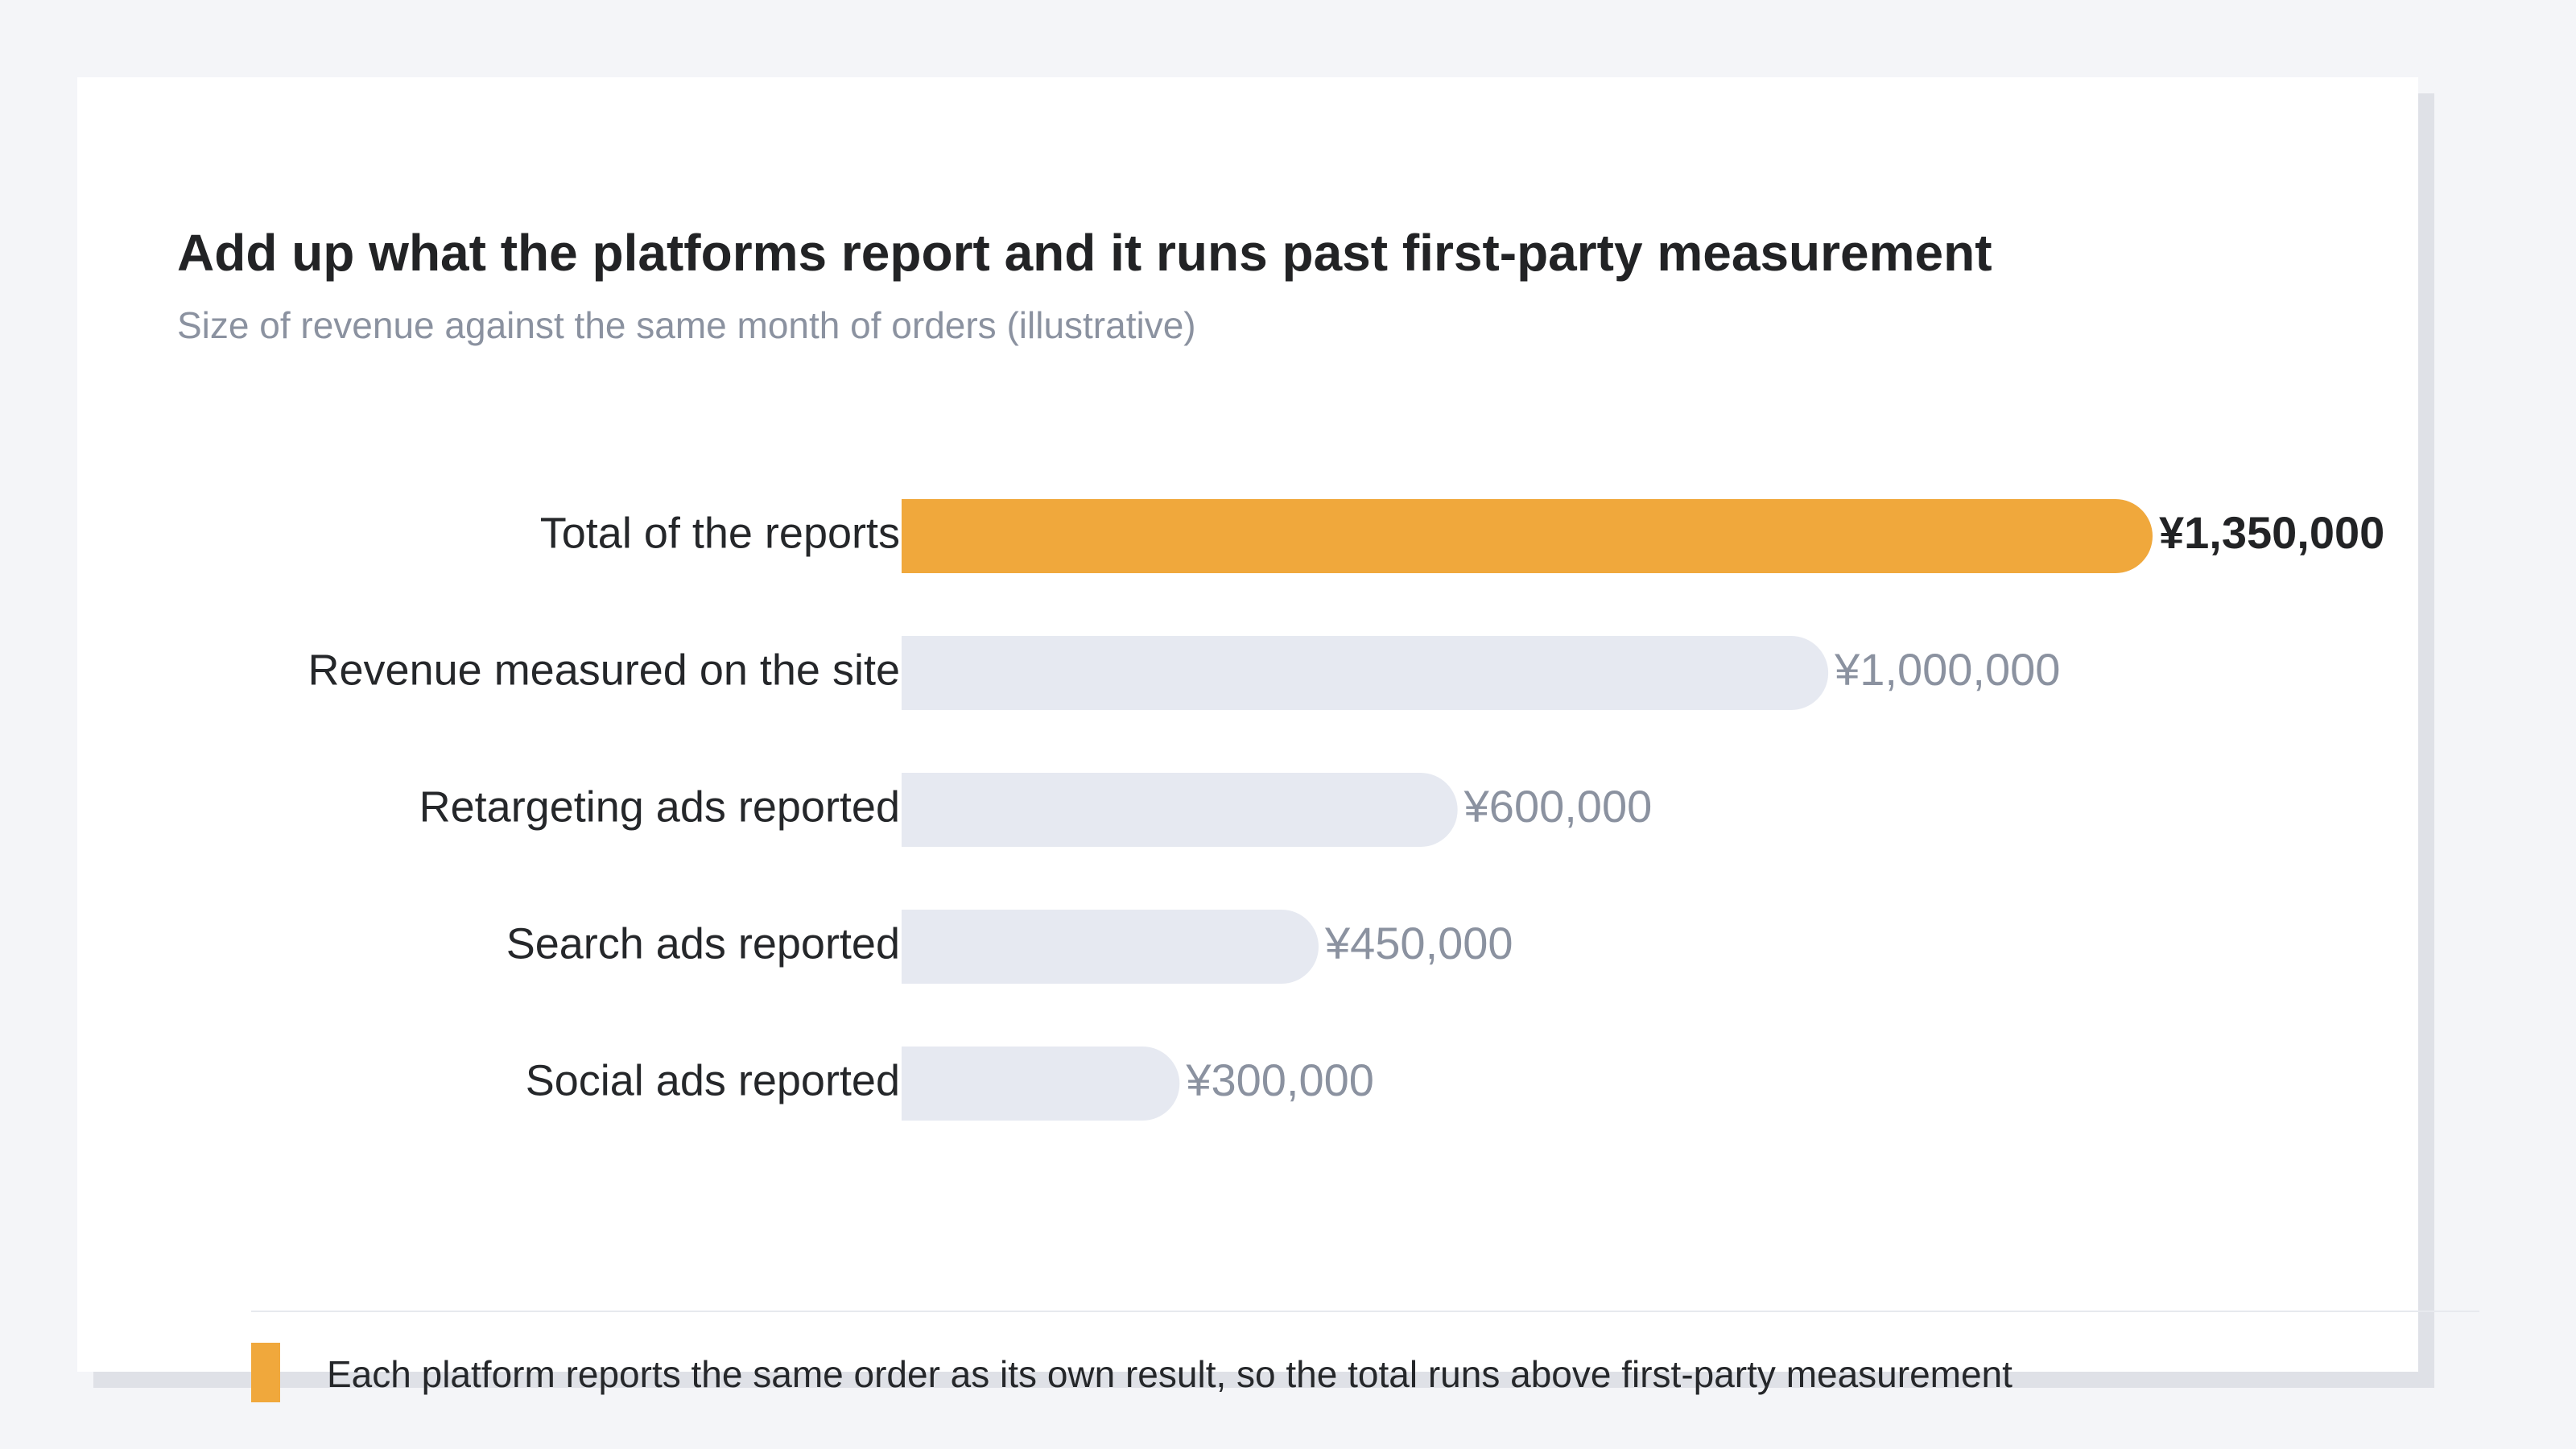 Image resolution: width=2576 pixels, height=1449 pixels. I want to click on category-label-2: Revenue measured on the site, so click(604, 670).